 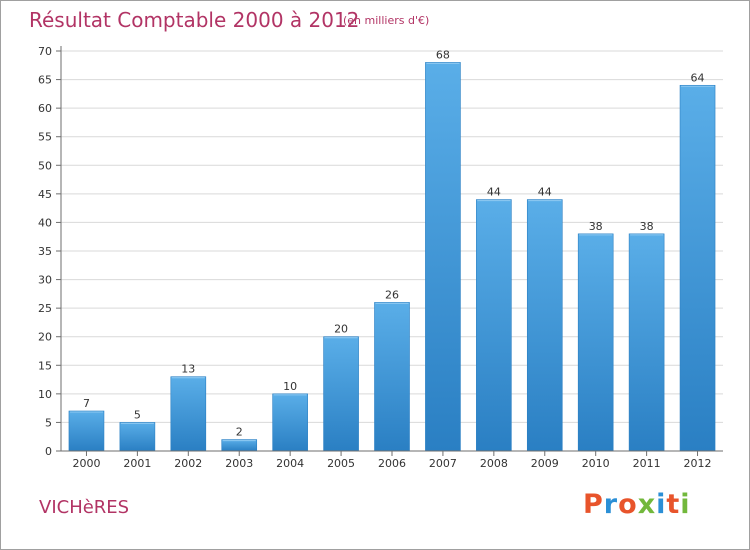 I want to click on y-tick-label: 45, so click(x=45, y=194).